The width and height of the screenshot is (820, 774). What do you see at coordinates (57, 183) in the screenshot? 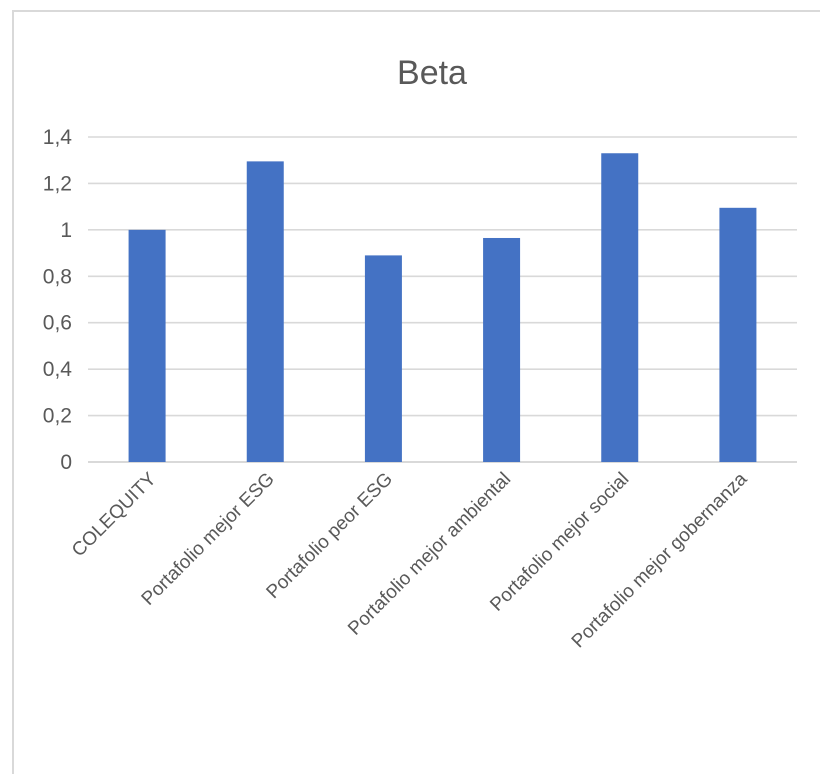
I see `y-tick-label: 1,2` at bounding box center [57, 183].